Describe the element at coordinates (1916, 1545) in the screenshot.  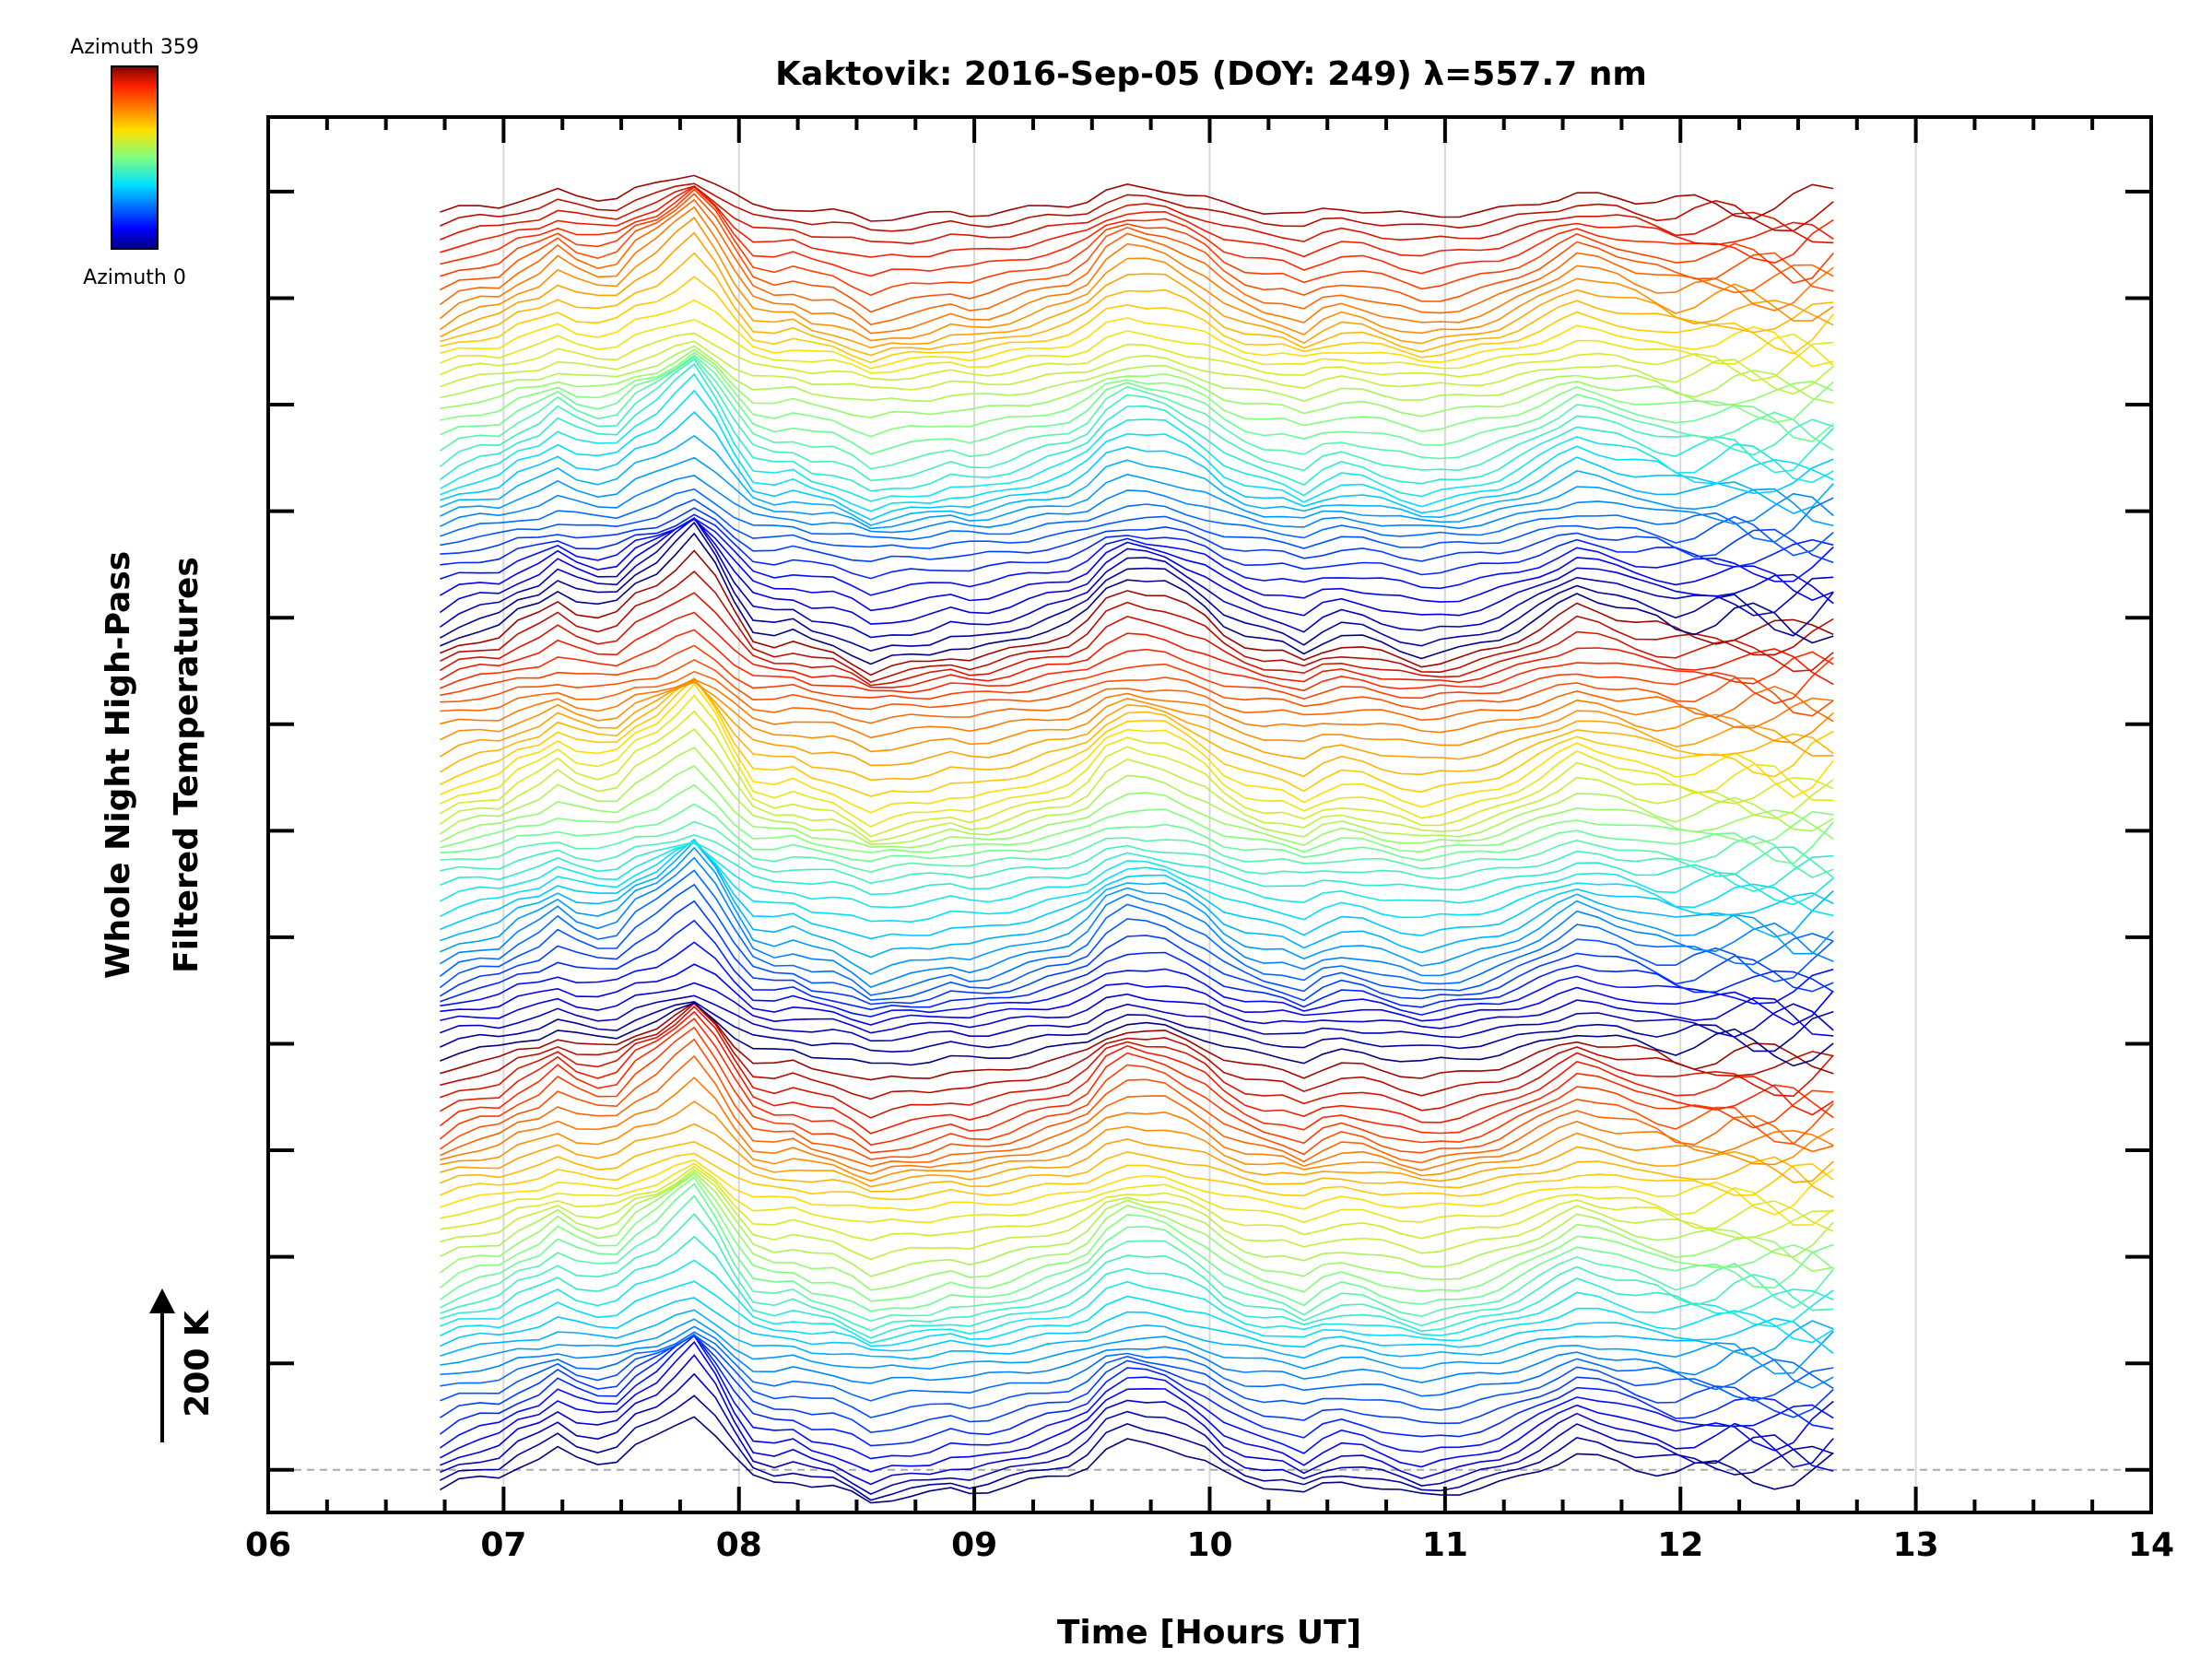
I see `x-tick-label: 13` at that location.